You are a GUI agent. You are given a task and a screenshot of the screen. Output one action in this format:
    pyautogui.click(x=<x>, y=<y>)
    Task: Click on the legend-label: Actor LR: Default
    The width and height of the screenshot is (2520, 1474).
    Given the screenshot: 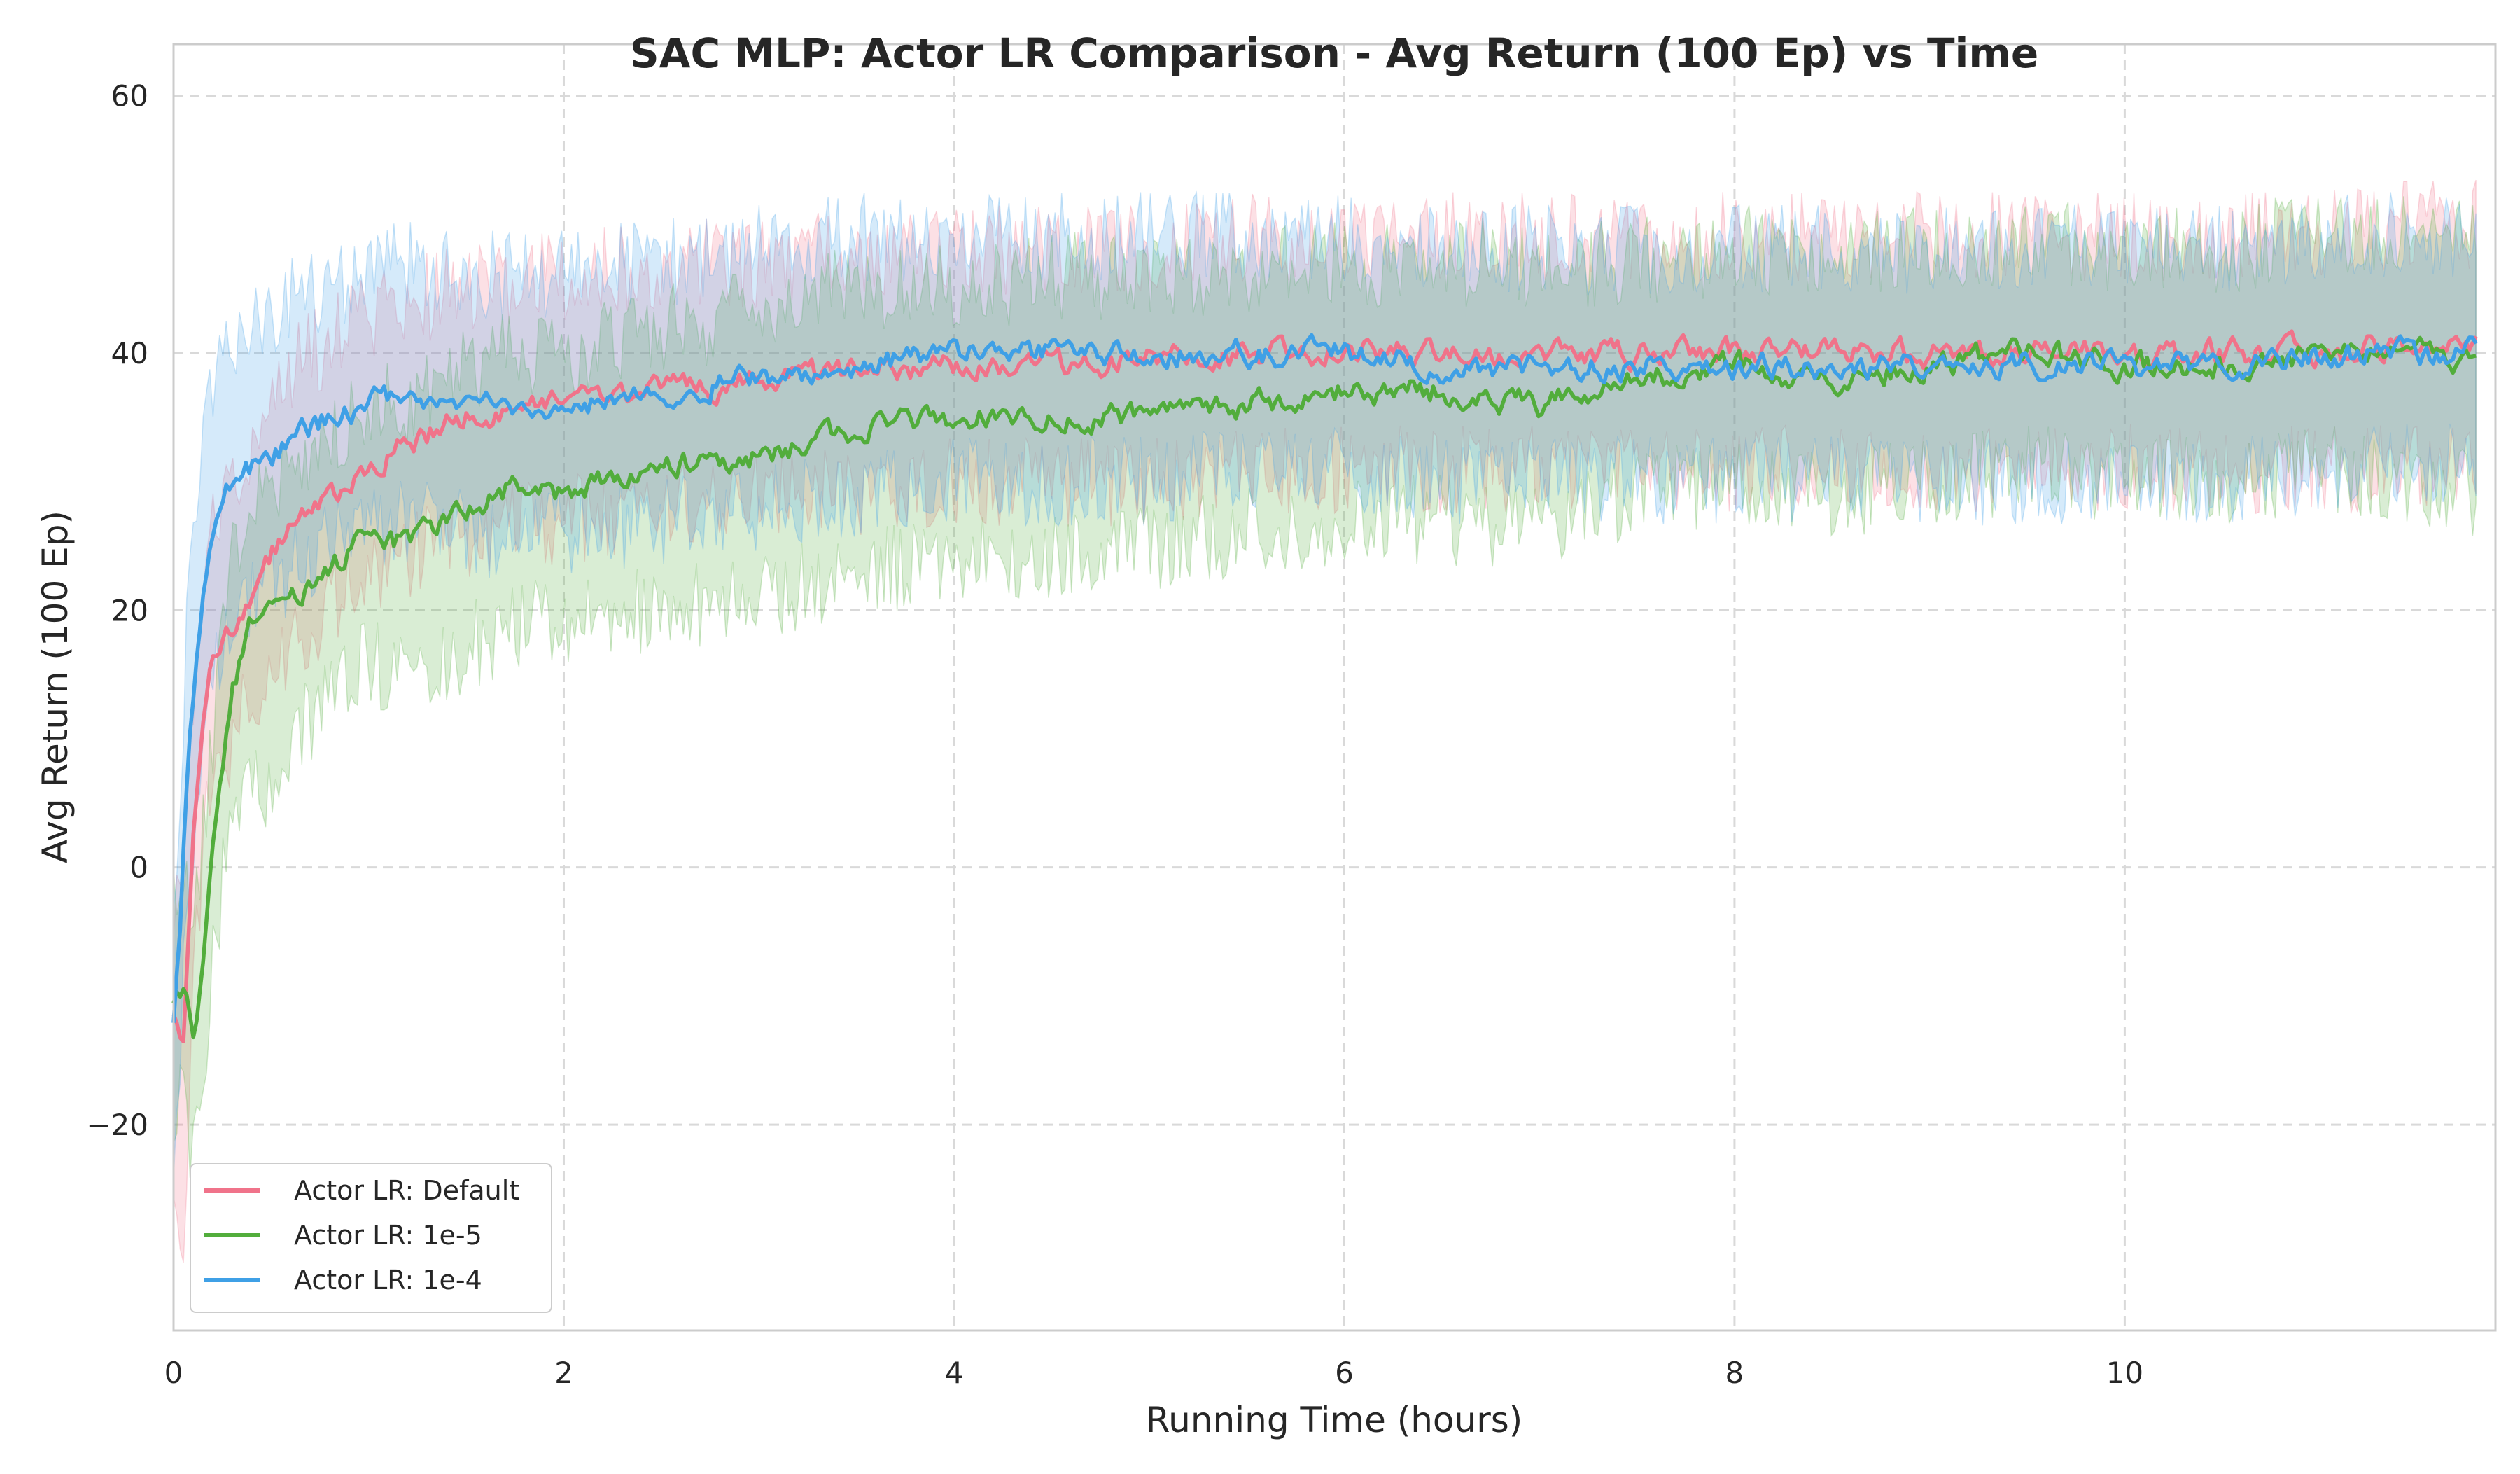 What is the action you would take?
    pyautogui.click(x=406, y=1190)
    